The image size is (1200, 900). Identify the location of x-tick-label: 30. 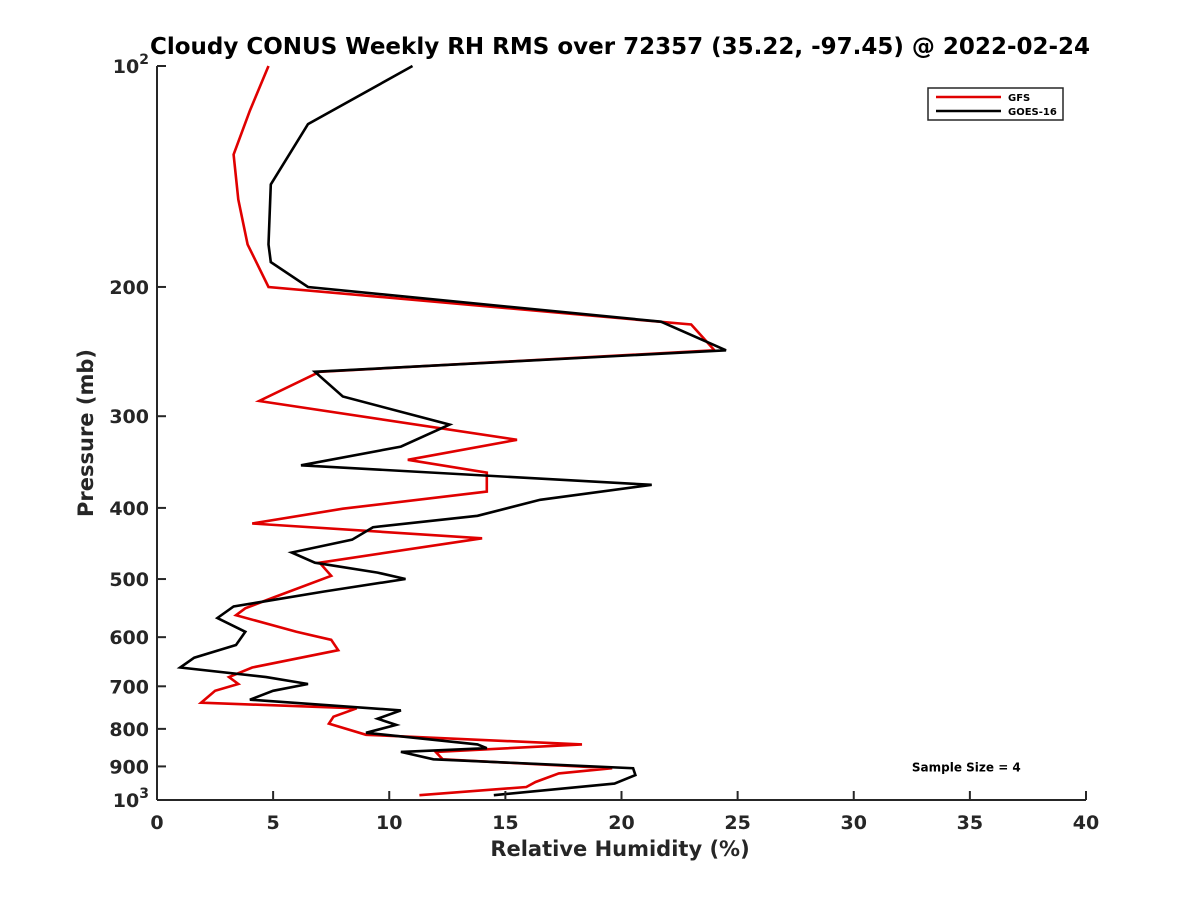
(854, 823).